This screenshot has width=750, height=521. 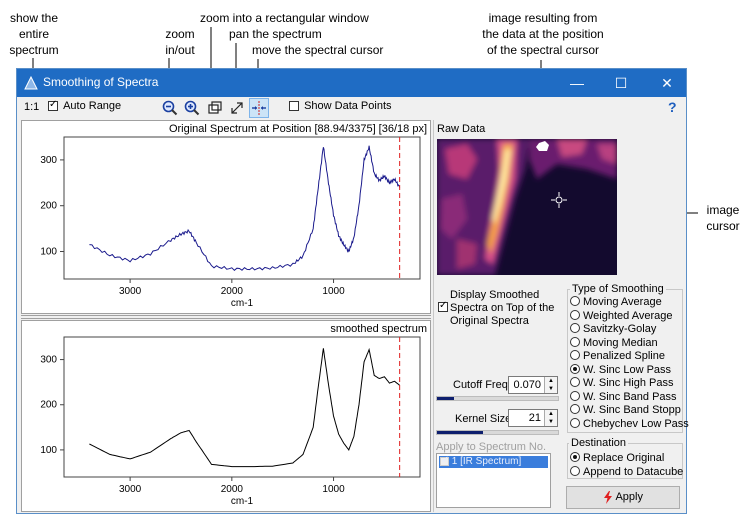 I want to click on list-item: 1 [IR Spectrum], so click(x=493, y=461).